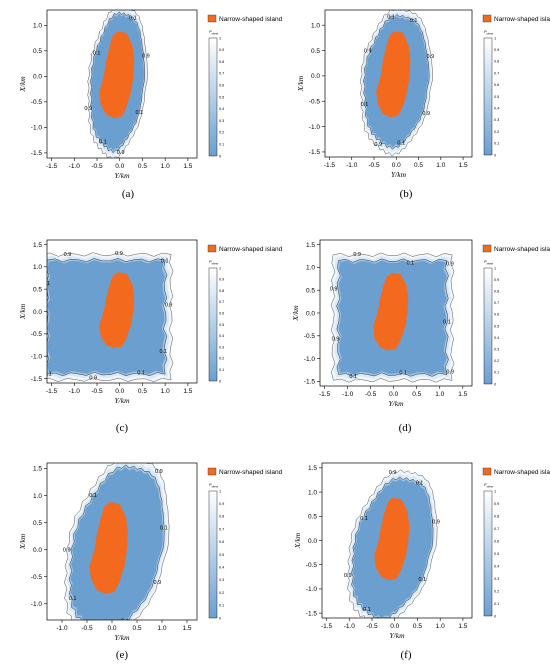 The width and height of the screenshot is (550, 671). What do you see at coordinates (22, 311) in the screenshot?
I see `y-axis-label: X/km` at bounding box center [22, 311].